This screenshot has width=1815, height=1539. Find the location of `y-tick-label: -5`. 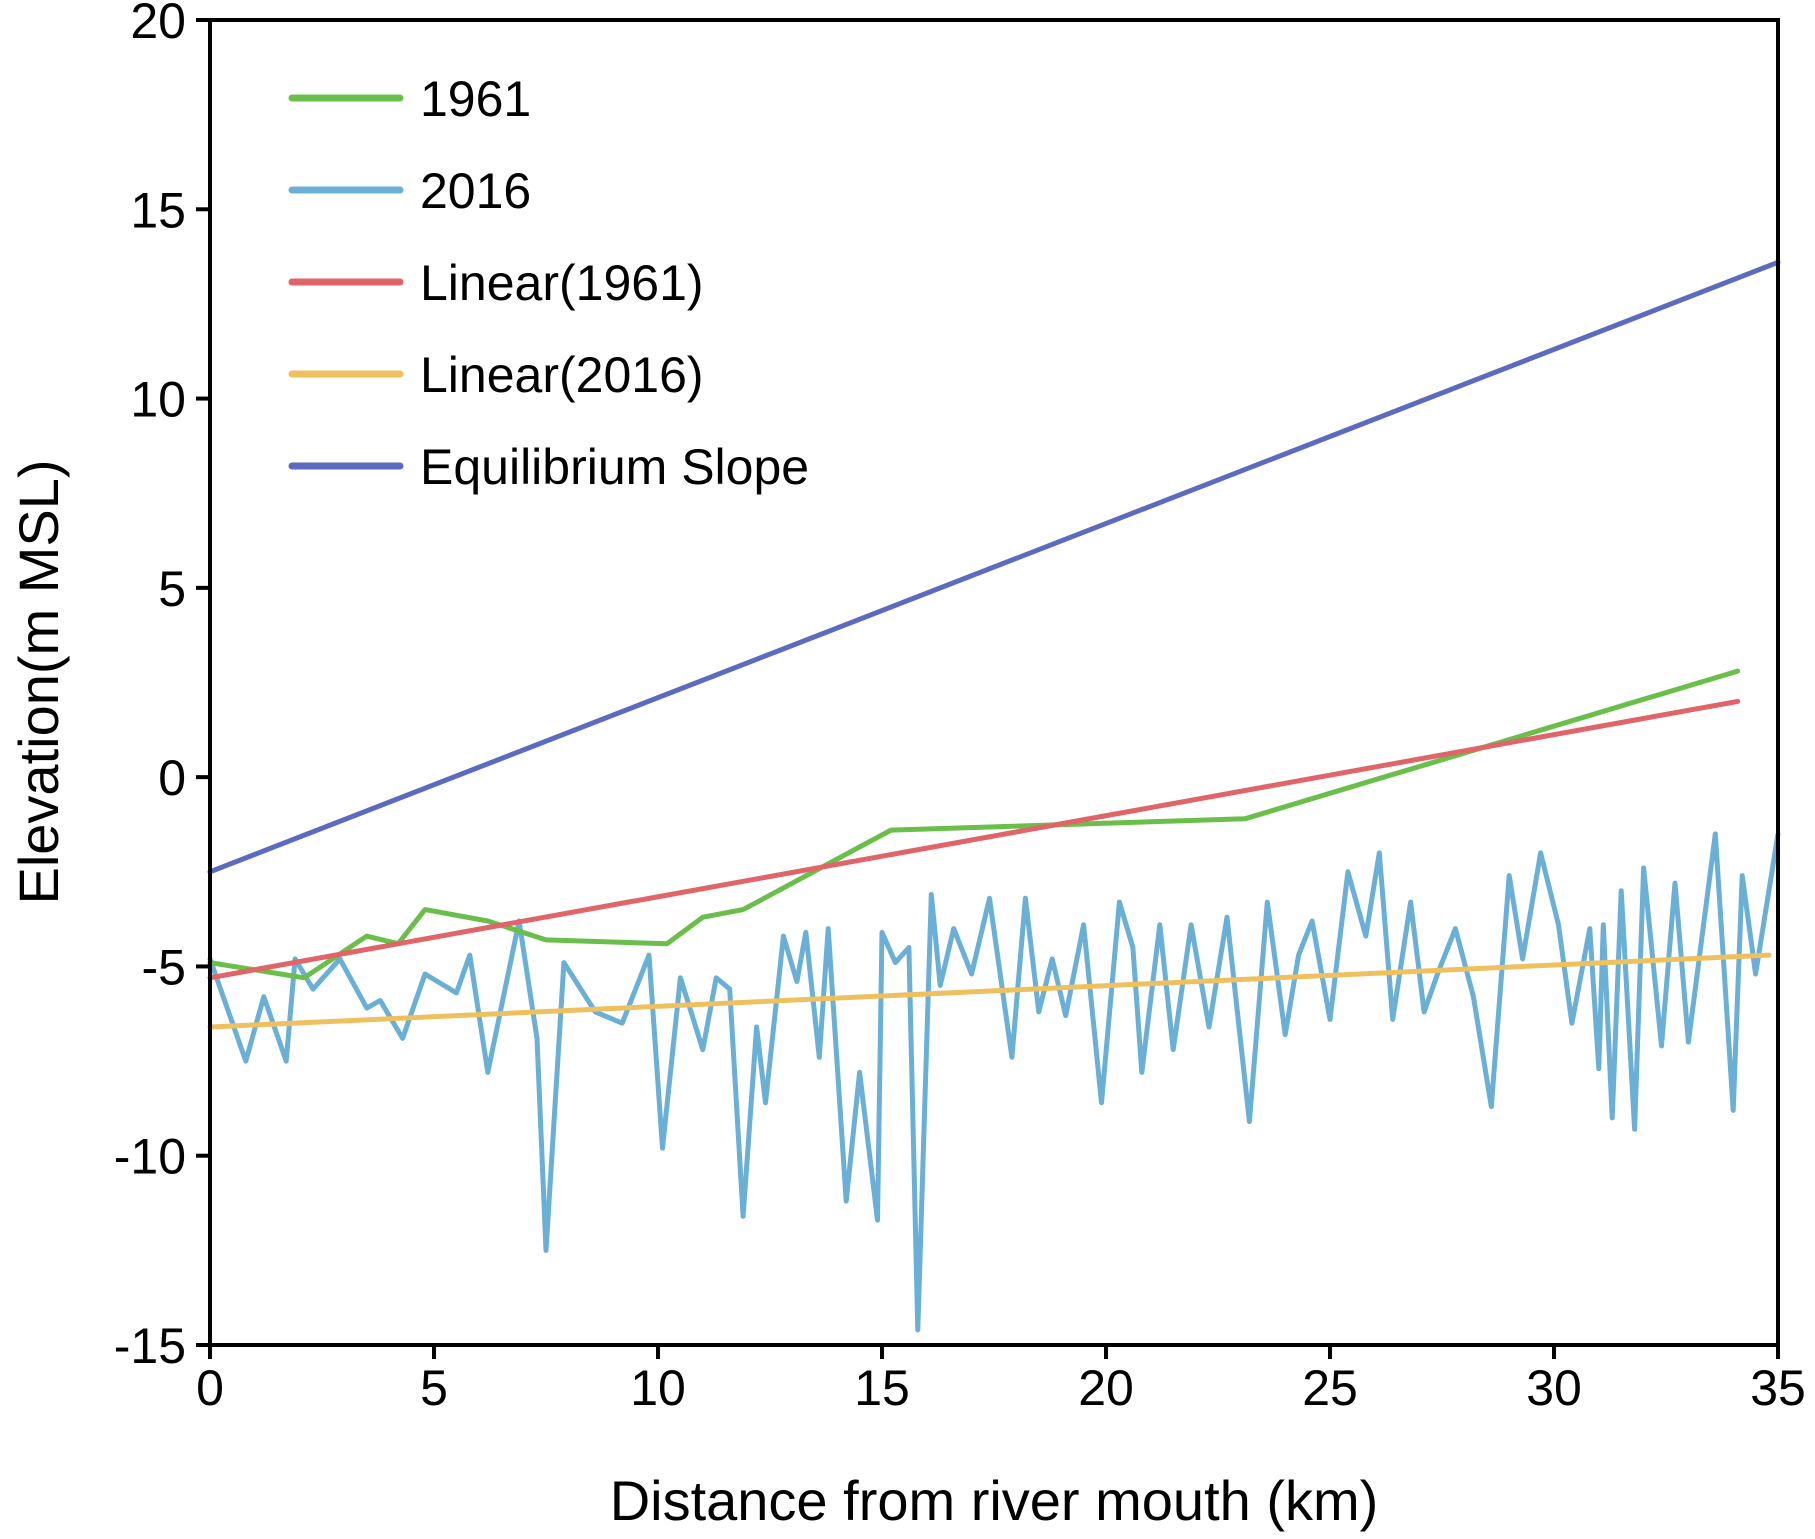

y-tick-label: -5 is located at coordinates (164, 967).